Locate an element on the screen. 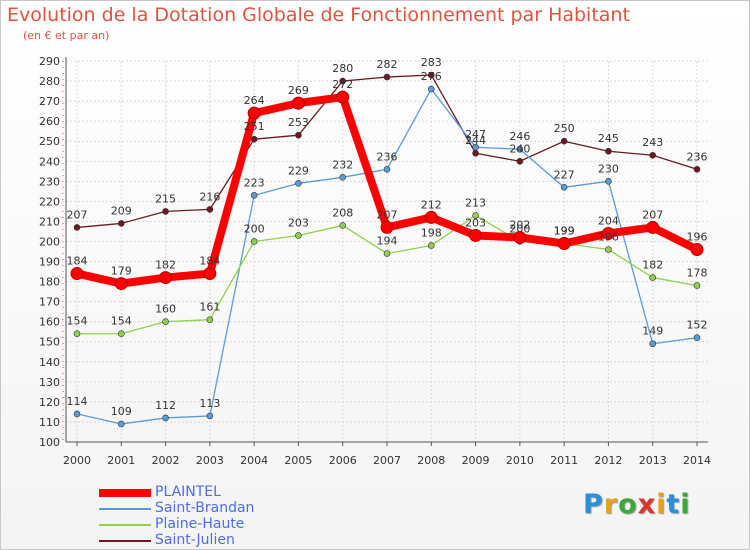 The width and height of the screenshot is (750, 550). data-label: 199 is located at coordinates (564, 230).